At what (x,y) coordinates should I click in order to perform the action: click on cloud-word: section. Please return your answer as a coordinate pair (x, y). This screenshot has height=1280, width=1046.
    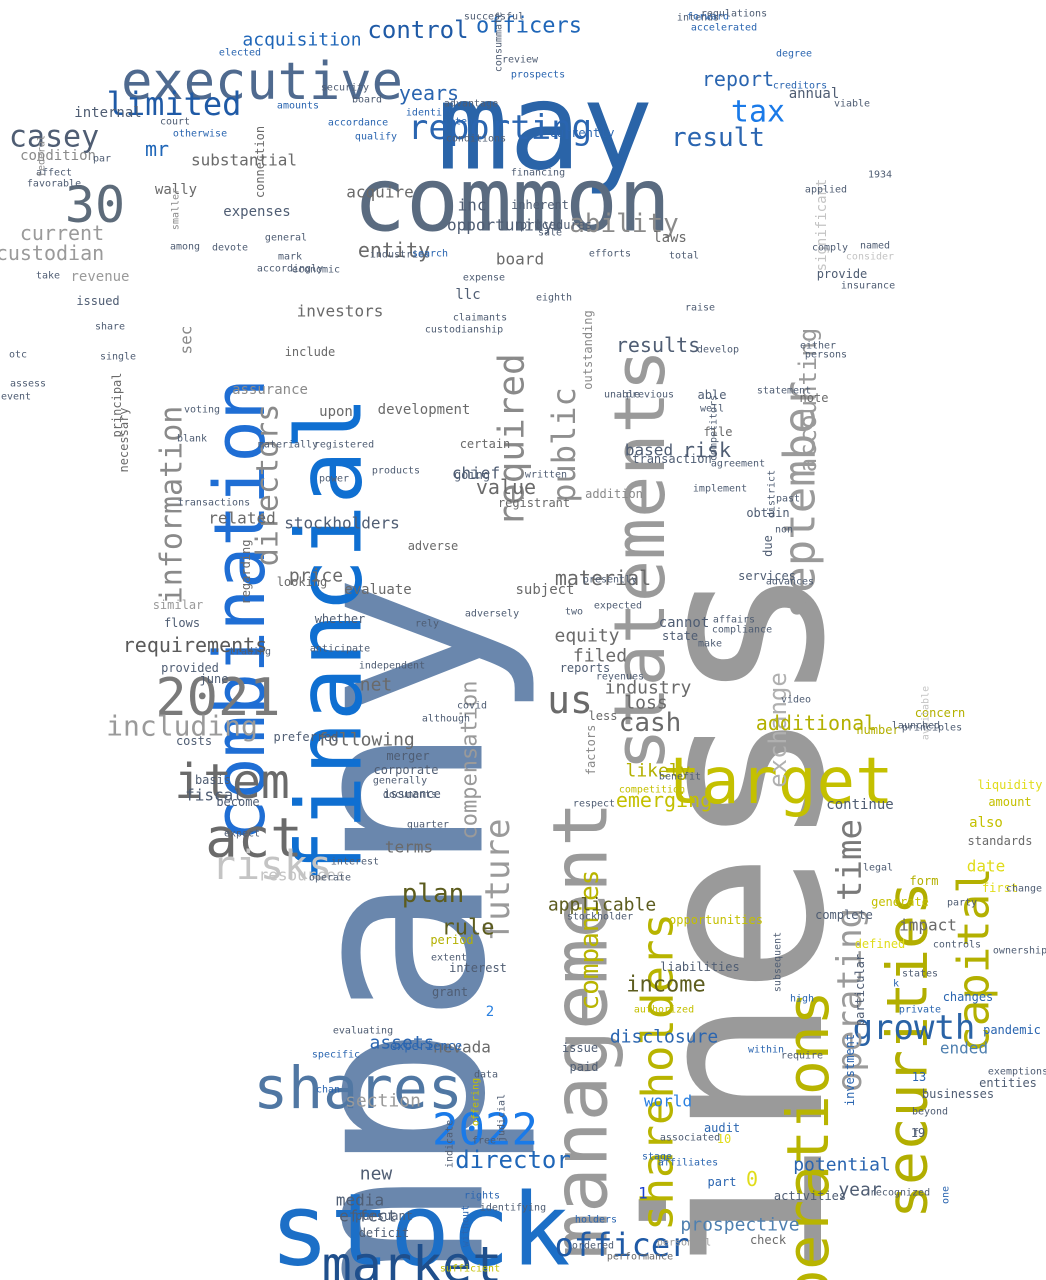
    Looking at the image, I should click on (383, 1101).